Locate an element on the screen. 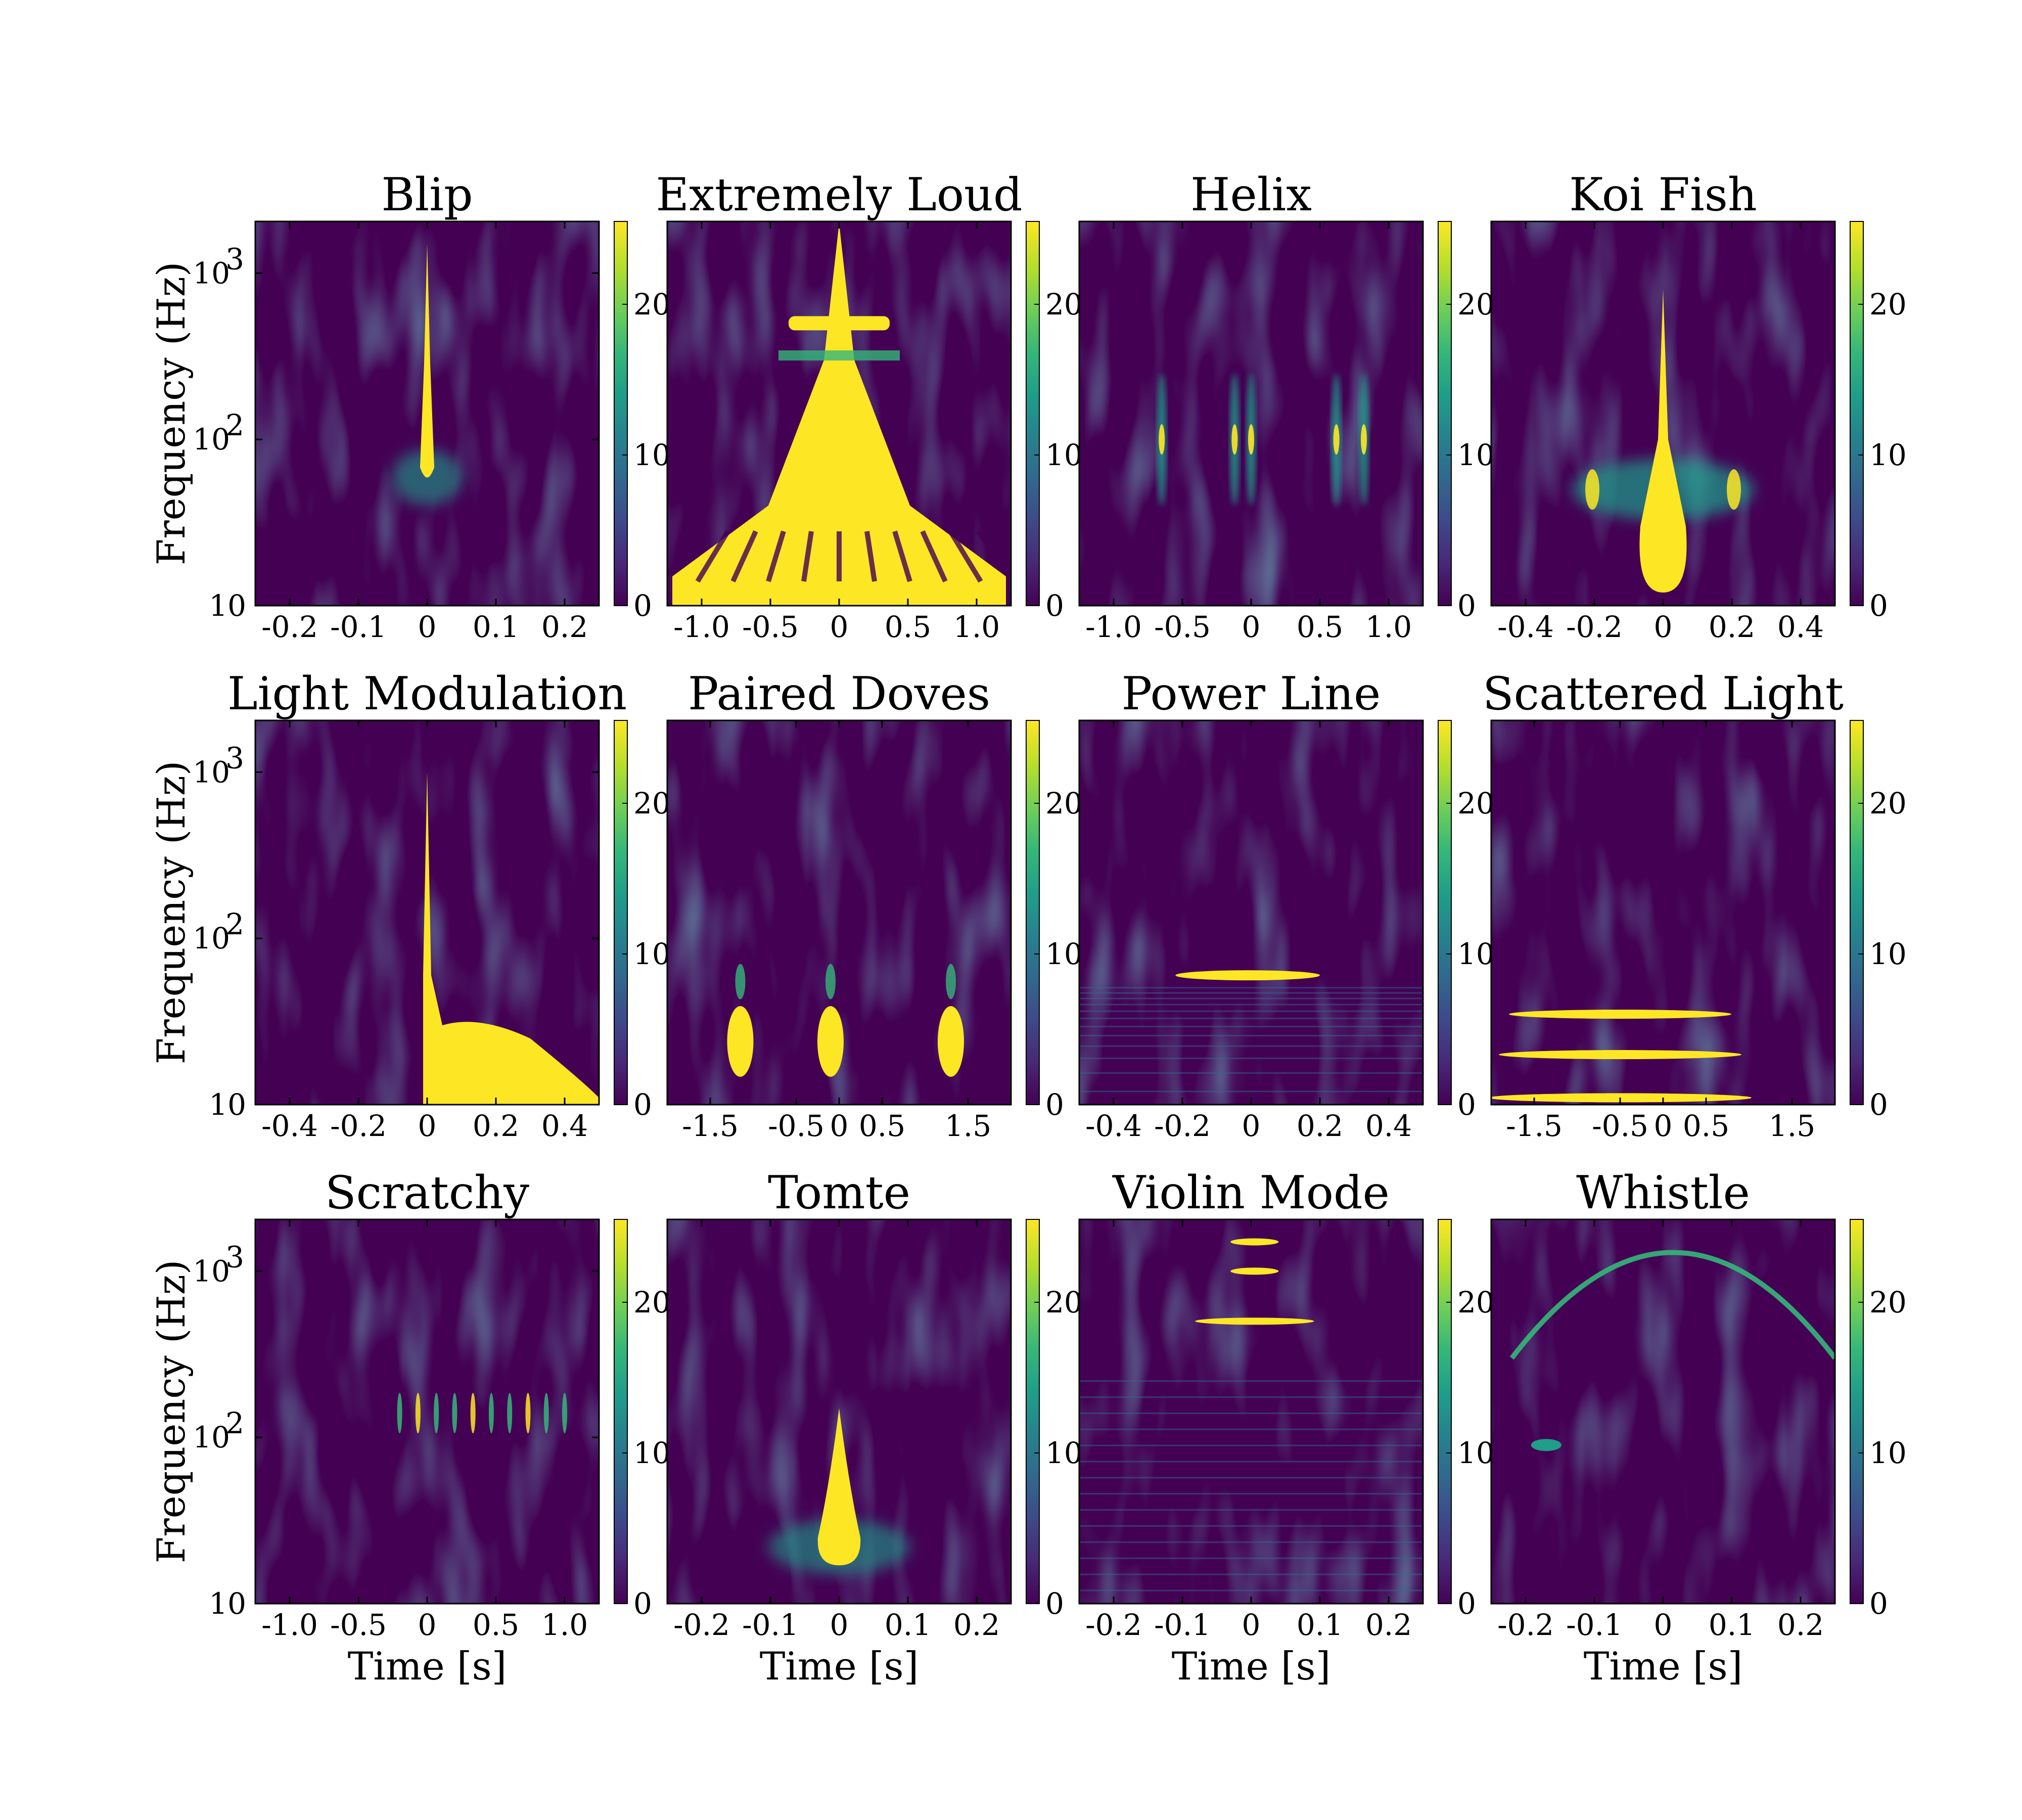 This screenshot has height=1820, width=2022. x-tick-label: 0.5 is located at coordinates (1706, 1126).